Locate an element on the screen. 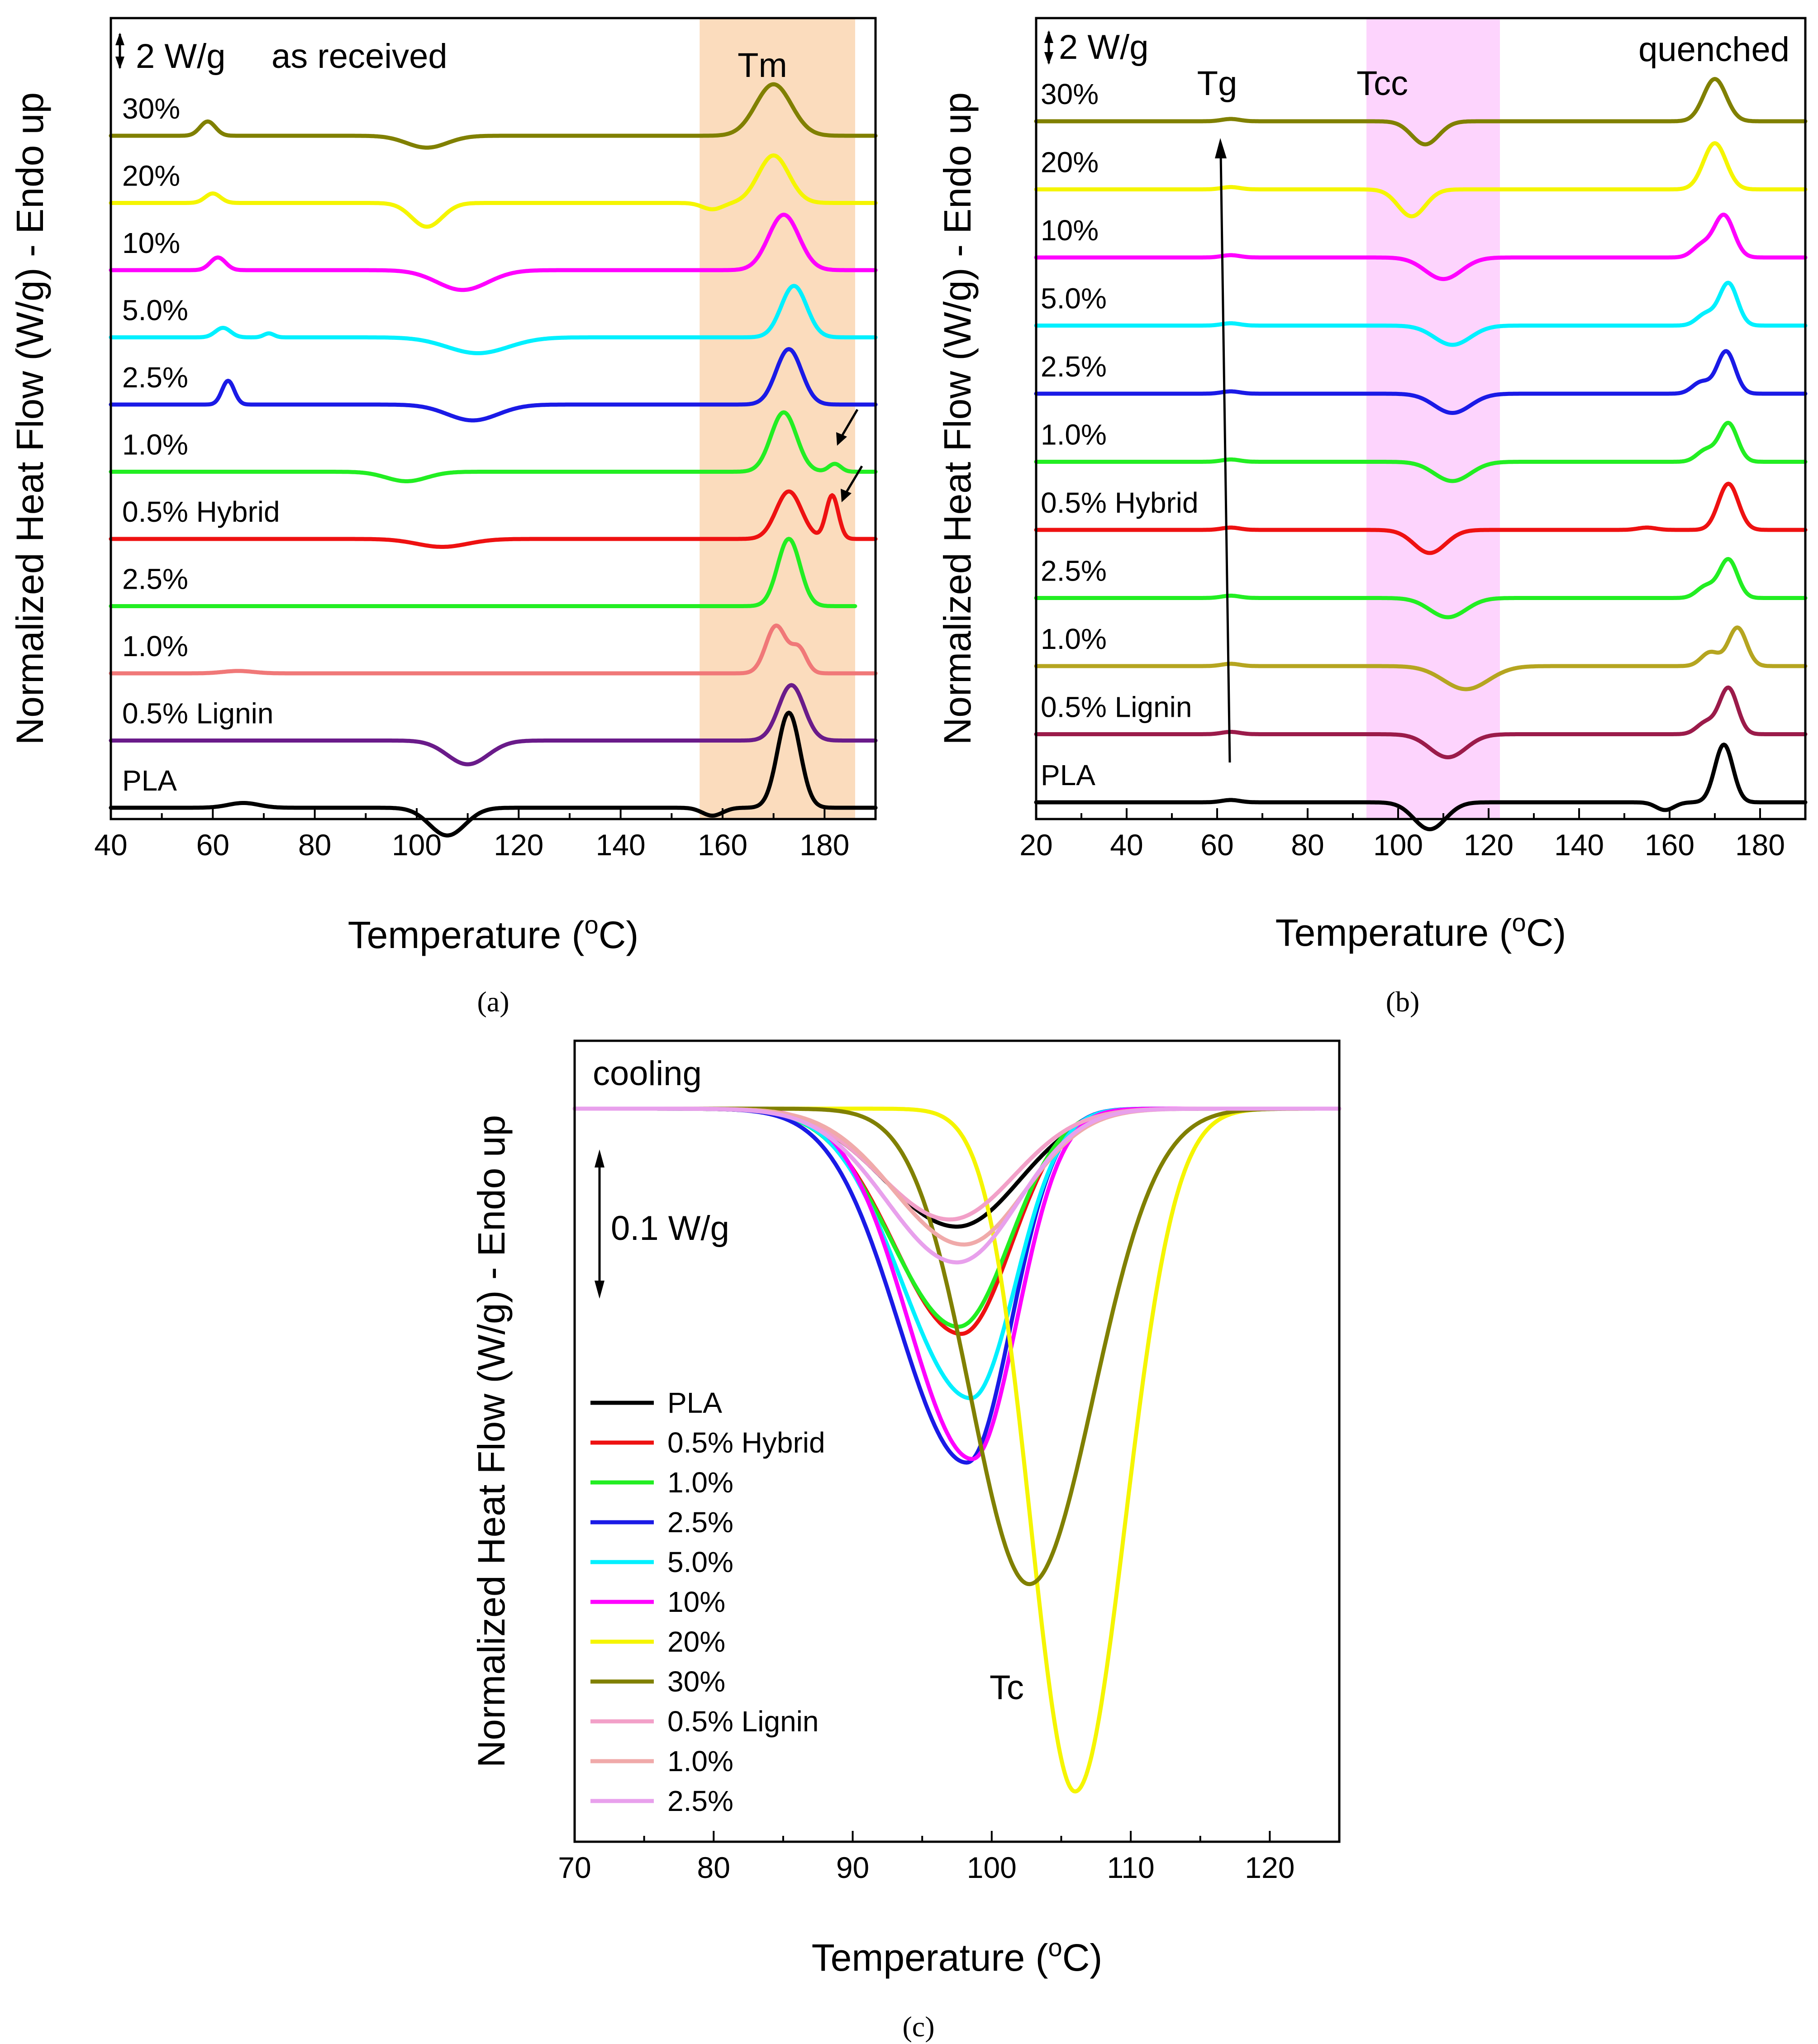  b-series-label: 30% is located at coordinates (1070, 94).